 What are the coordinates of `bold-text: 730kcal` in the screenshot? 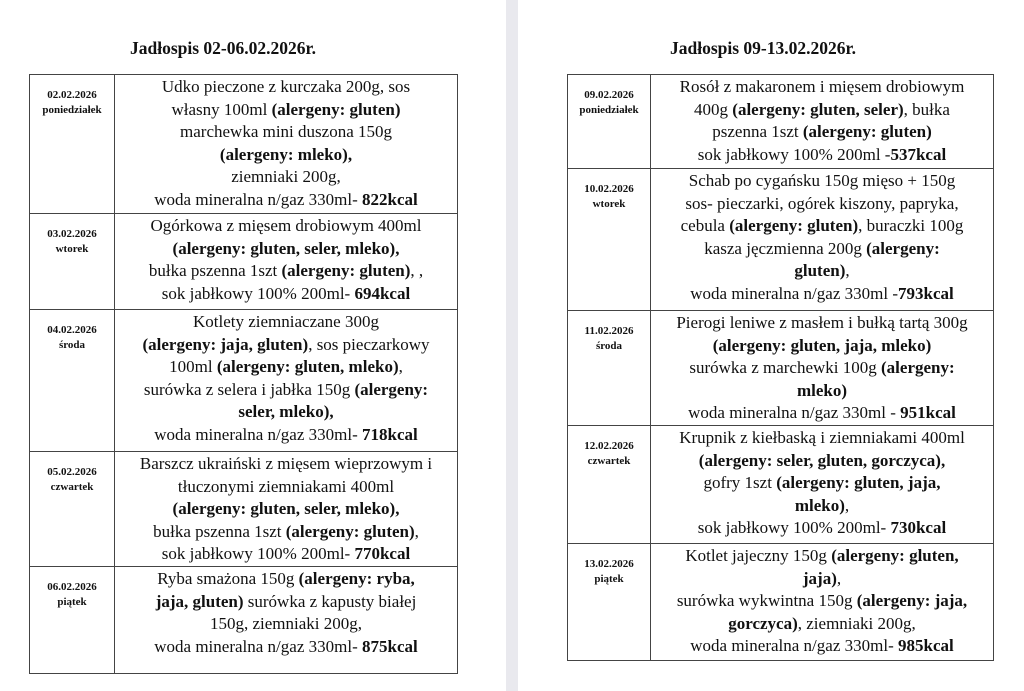 It's located at (918, 528).